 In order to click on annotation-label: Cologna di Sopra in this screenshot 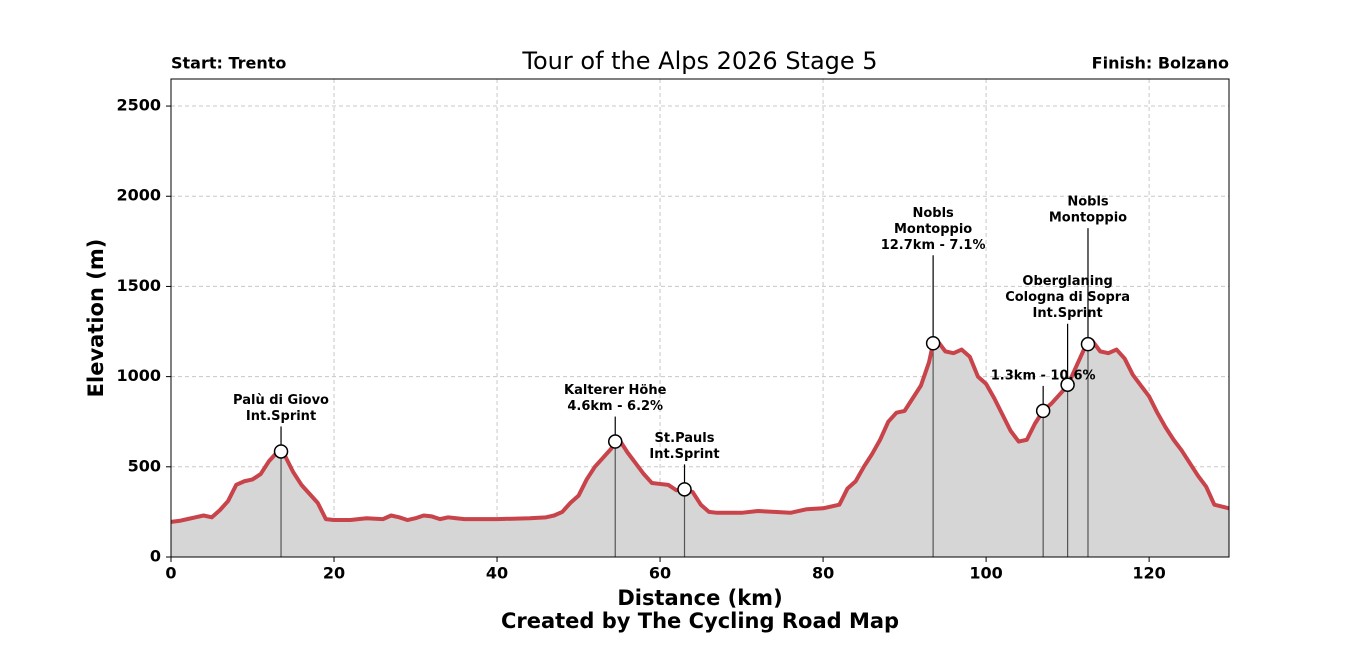, I will do `click(1067, 297)`.